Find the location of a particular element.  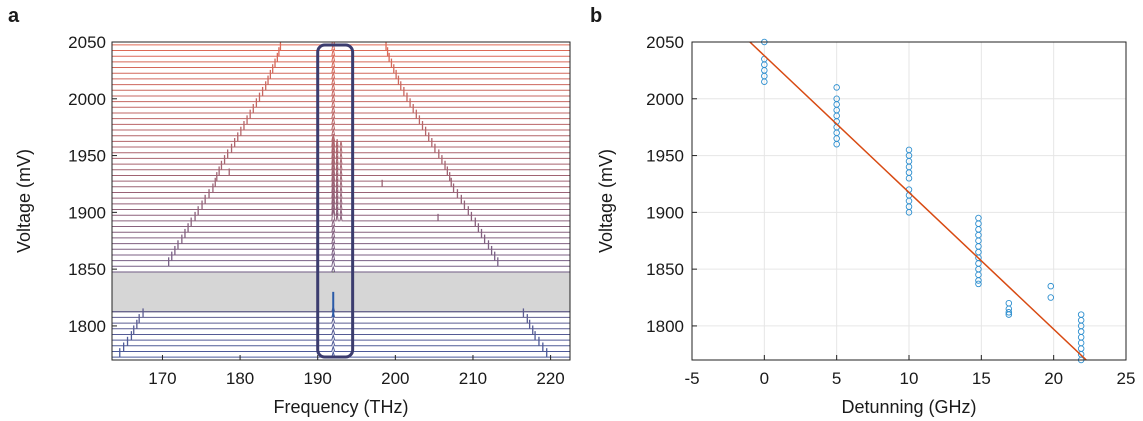

gap-region is located at coordinates (341, 292).